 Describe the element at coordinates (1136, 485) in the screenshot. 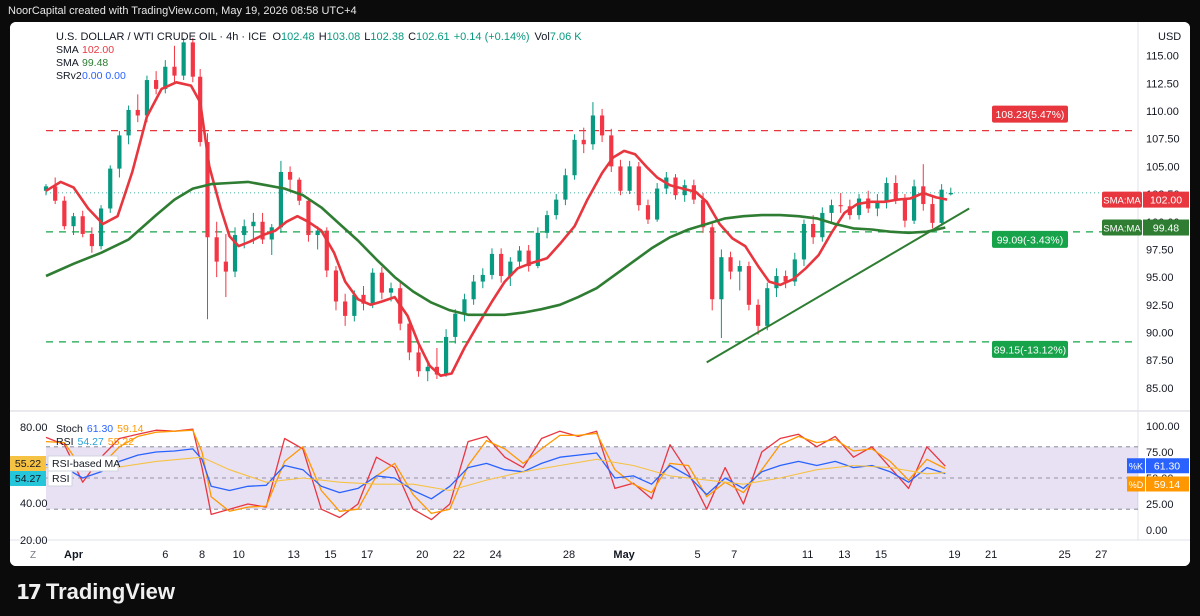

I see `d-badge-label: %D` at that location.